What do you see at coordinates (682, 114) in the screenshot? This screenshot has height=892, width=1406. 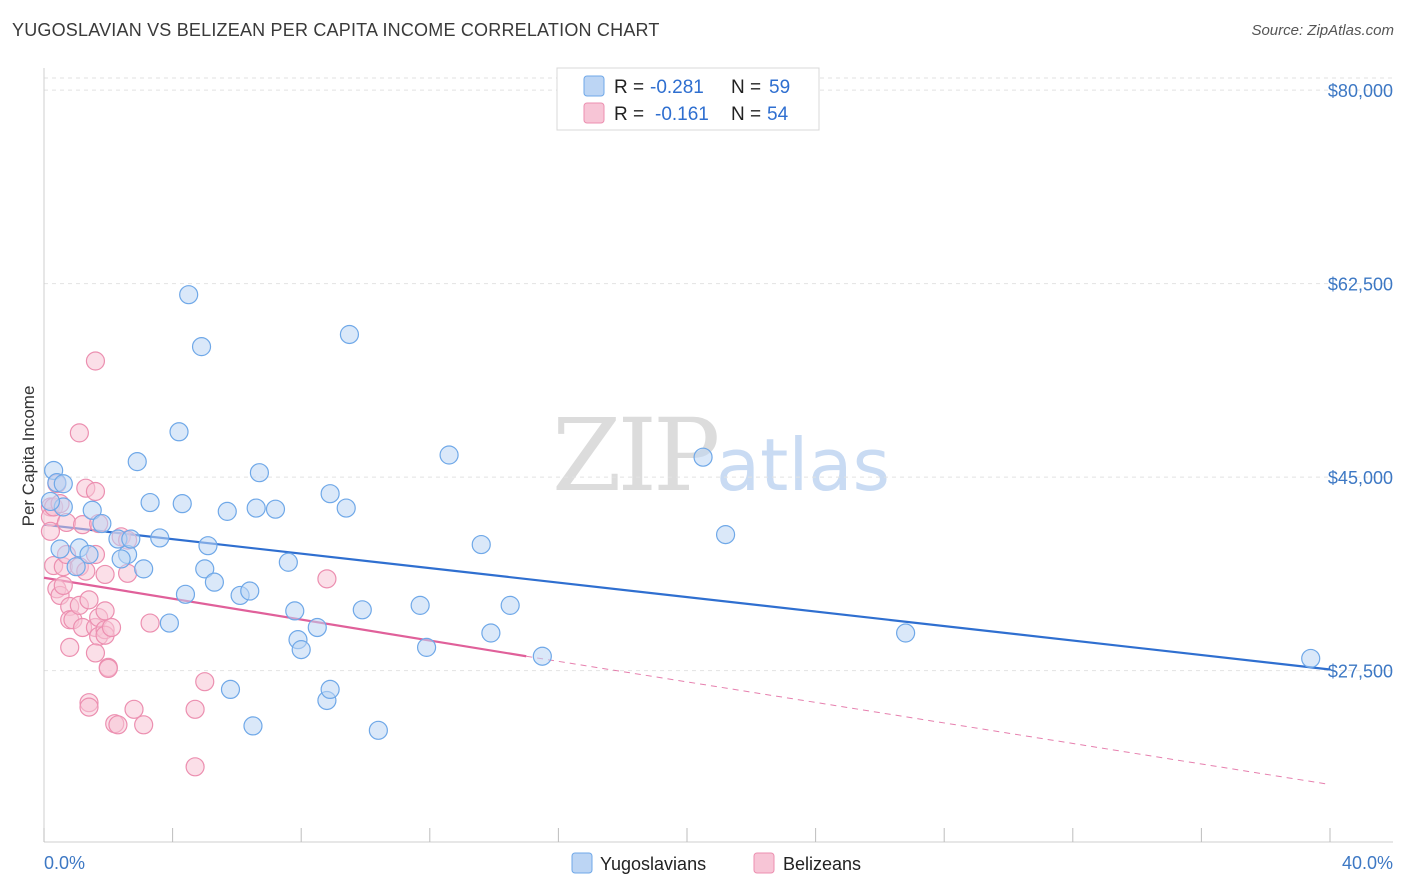 I see `legend-r-value-2: -0.161` at bounding box center [682, 114].